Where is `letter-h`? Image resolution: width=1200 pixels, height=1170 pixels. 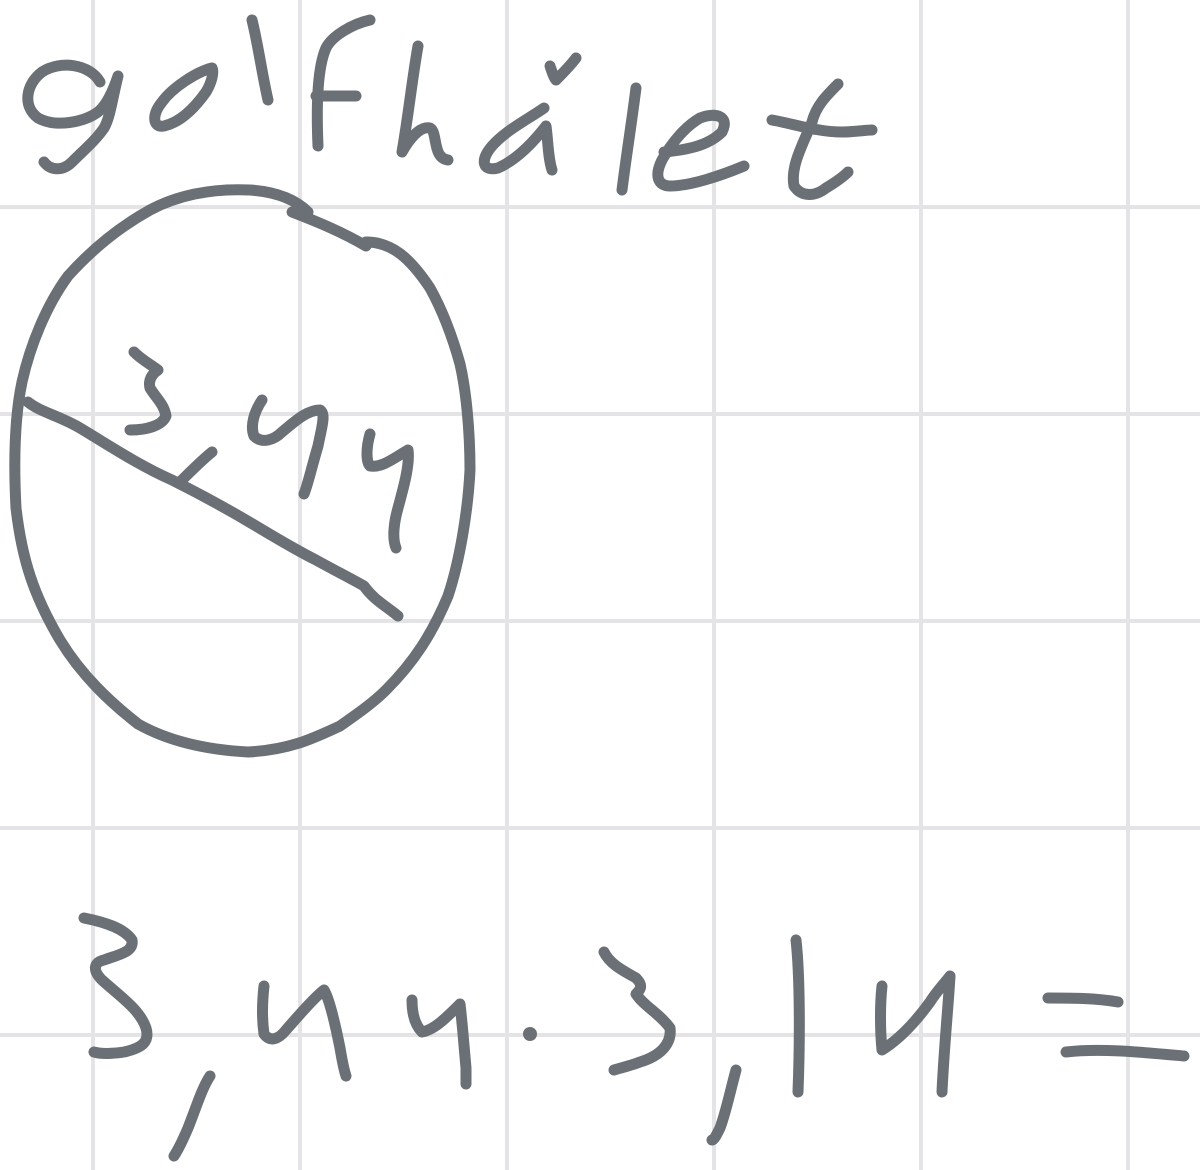
letter-h is located at coordinates (425, 103).